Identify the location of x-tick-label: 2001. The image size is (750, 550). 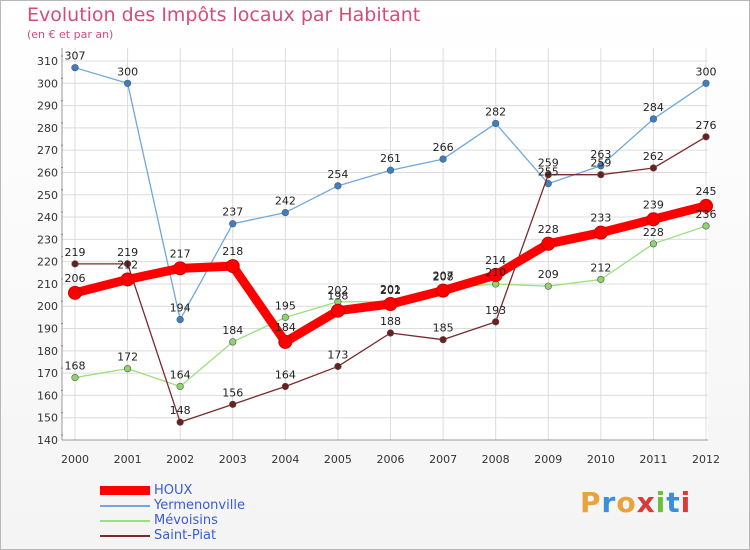
(128, 459).